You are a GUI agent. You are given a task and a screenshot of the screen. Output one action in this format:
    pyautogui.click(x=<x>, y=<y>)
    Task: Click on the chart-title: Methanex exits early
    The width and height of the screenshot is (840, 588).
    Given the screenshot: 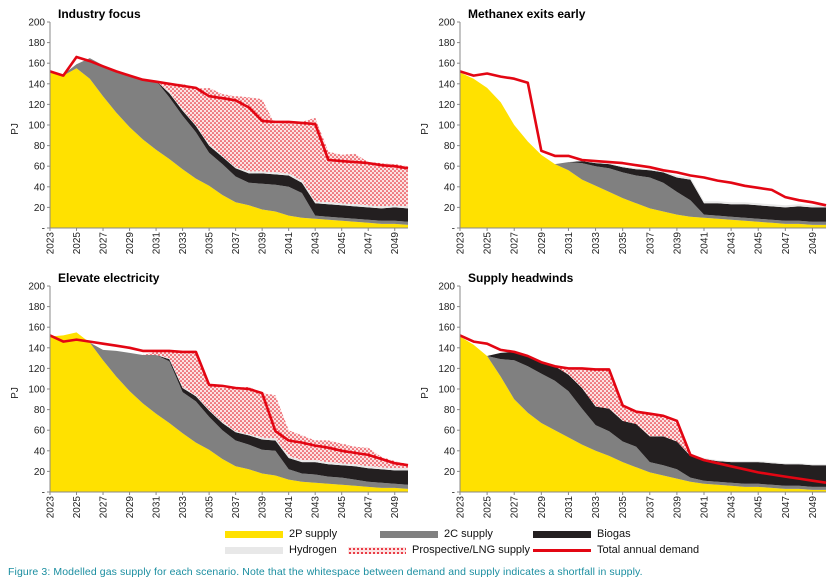 What is the action you would take?
    pyautogui.click(x=527, y=14)
    